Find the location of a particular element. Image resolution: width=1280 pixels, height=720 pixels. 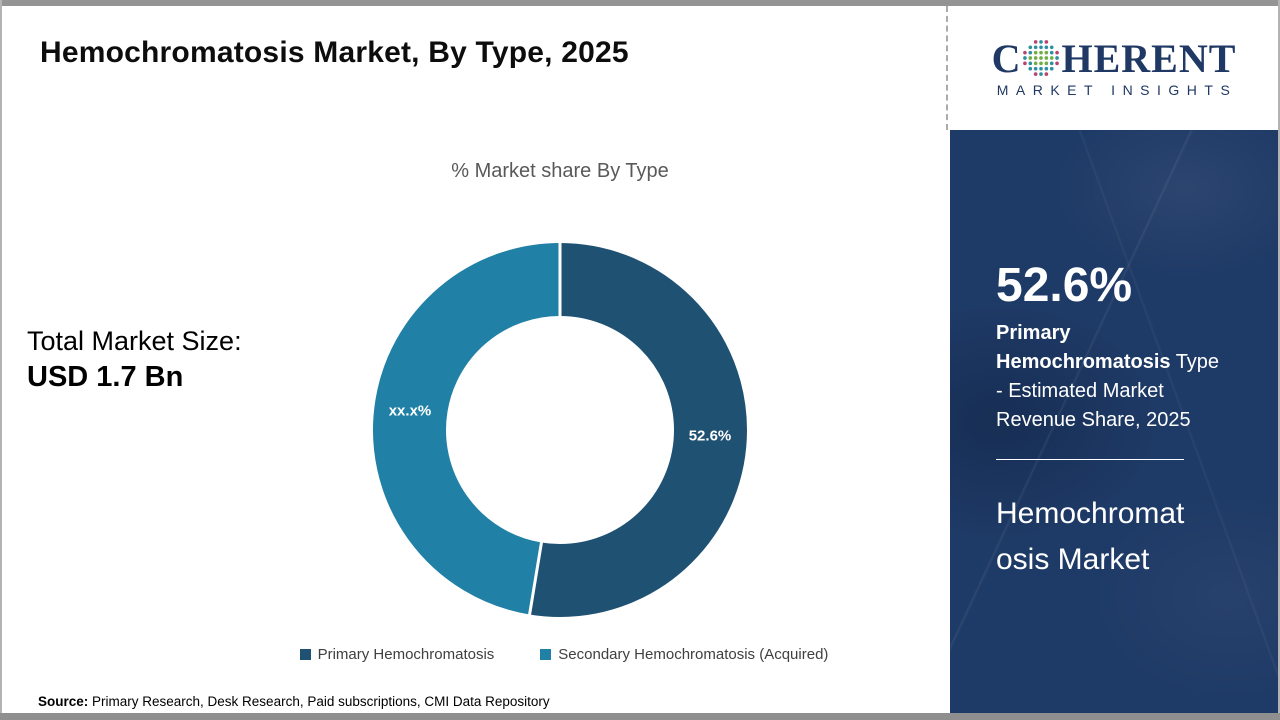

coherent-logo: C HERENT MARKET INSIGHTS is located at coordinates (1114, 68).